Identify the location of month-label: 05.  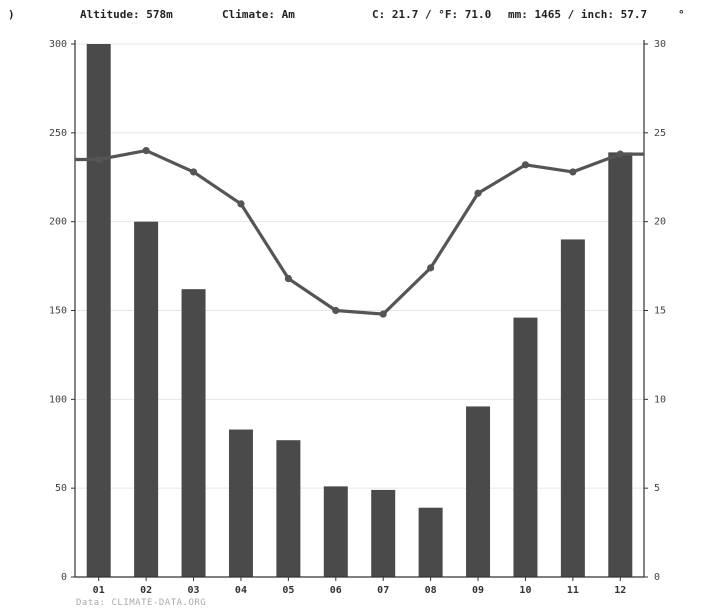
(288, 590).